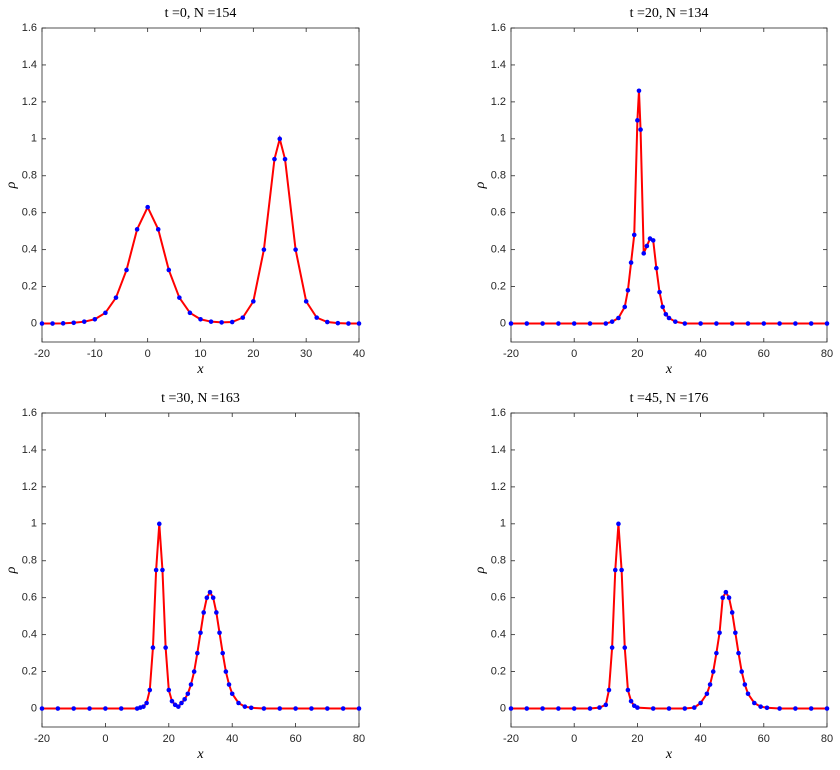 This screenshot has height=770, width=840. Describe the element at coordinates (29, 671) in the screenshot. I see `y-tick-label: 0.2` at that location.